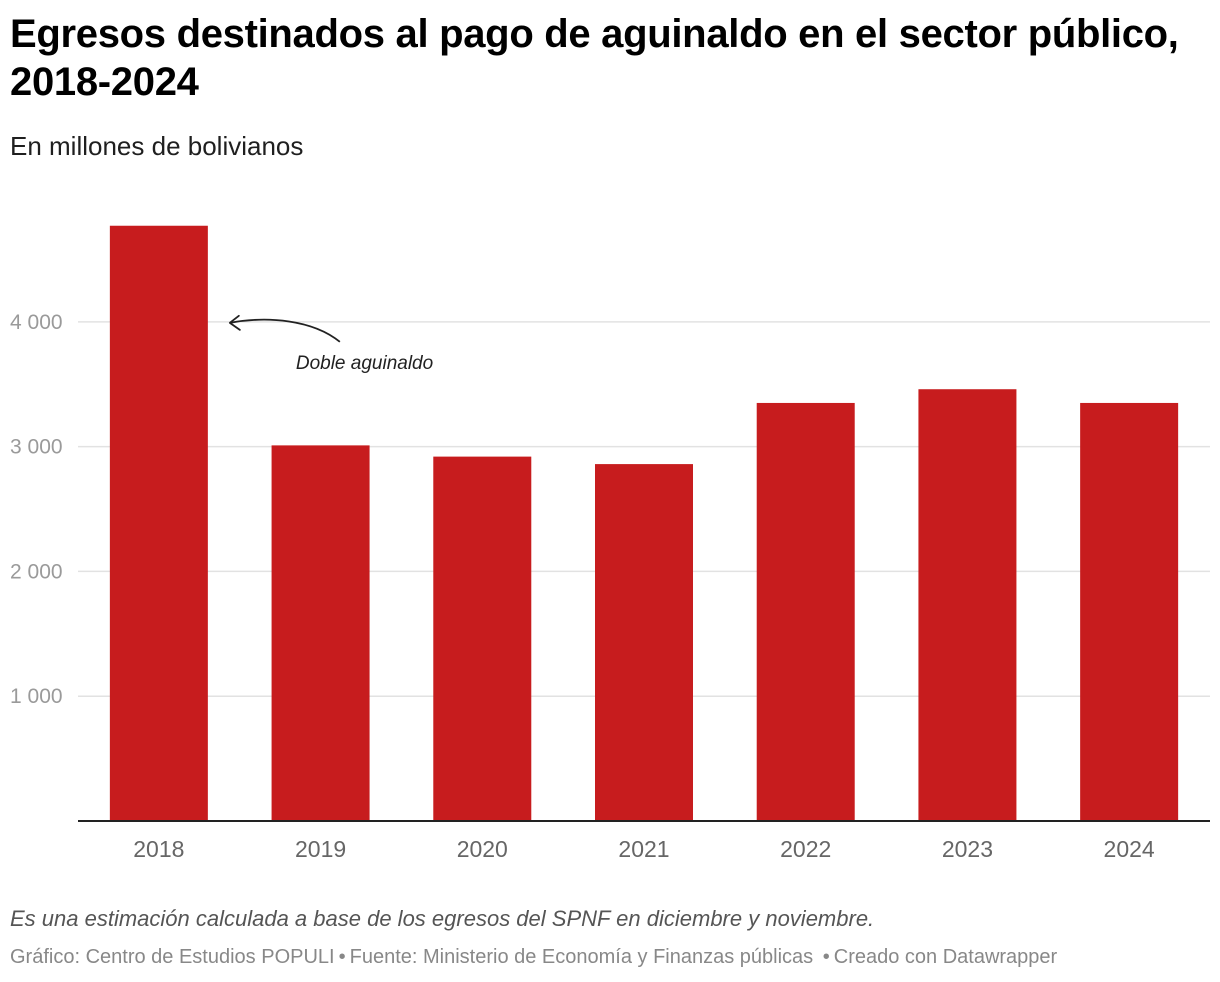 This screenshot has height=982, width=1220. I want to click on y-tick-label: 4 000, so click(36, 322).